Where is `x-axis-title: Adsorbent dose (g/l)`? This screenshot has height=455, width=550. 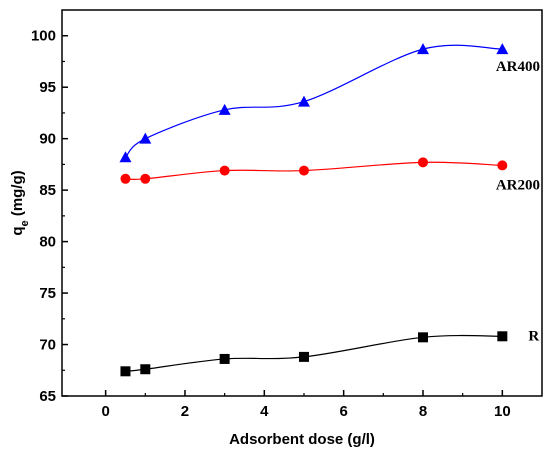
x-axis-title: Adsorbent dose (g/l) is located at coordinates (302, 439).